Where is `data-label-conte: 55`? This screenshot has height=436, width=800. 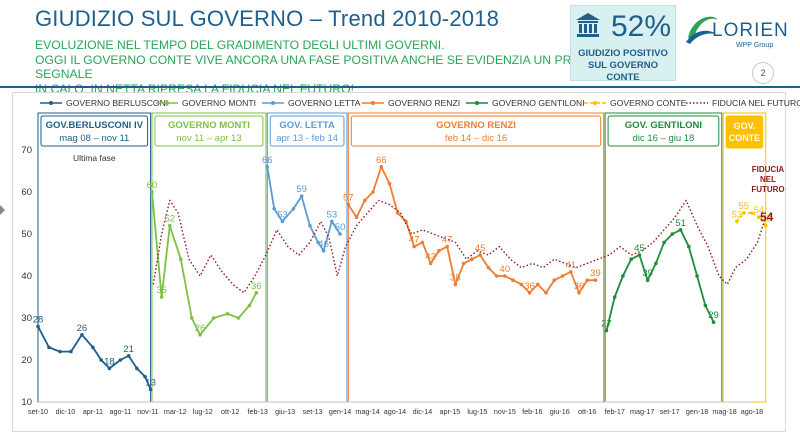
data-label-conte: 55 is located at coordinates (743, 206).